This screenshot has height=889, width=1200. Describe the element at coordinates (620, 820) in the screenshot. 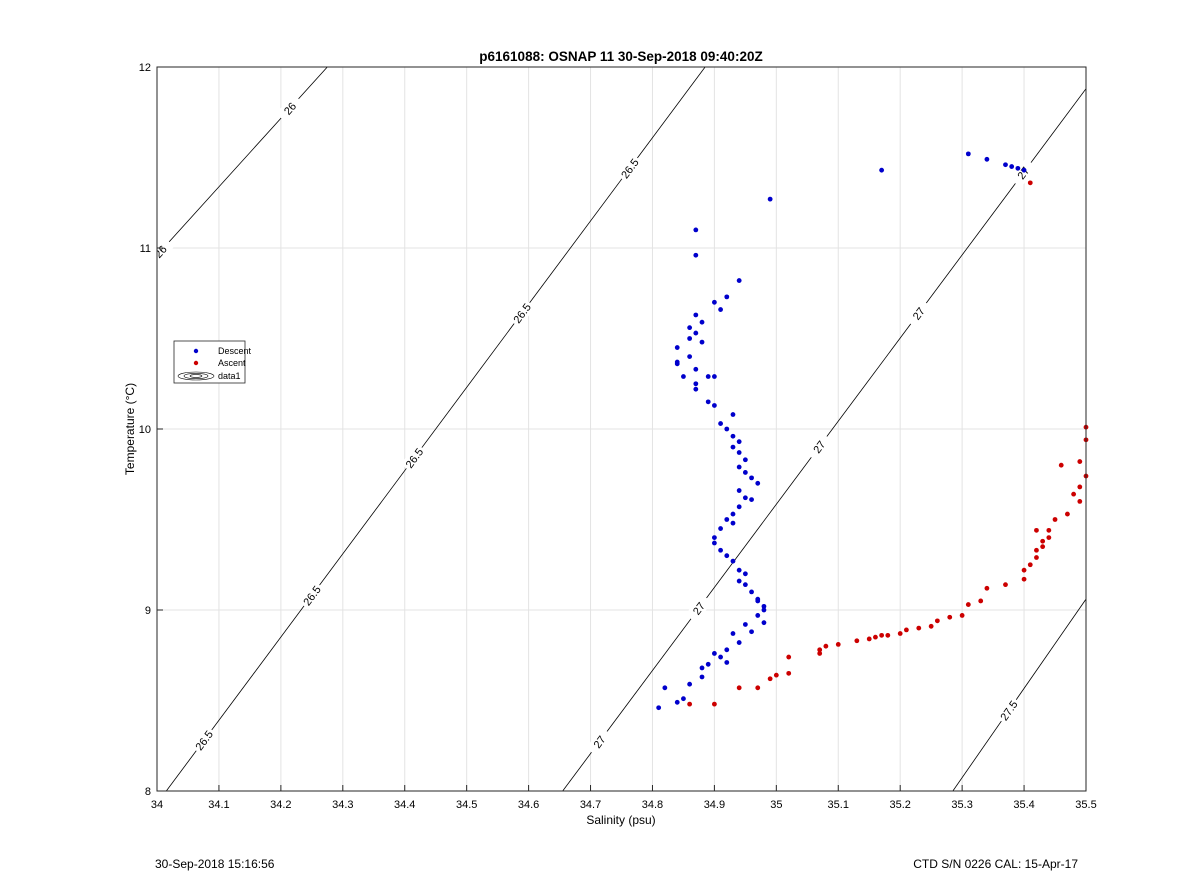

I see `x-axis-label: Salinity (psu)` at that location.